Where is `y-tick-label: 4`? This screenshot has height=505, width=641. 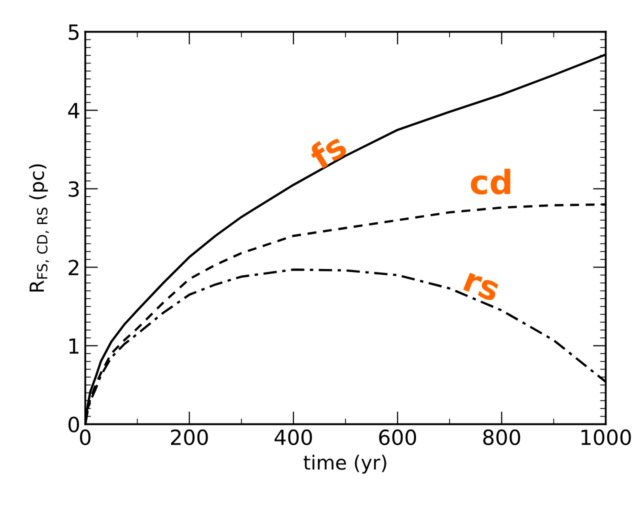 y-tick-label: 4 is located at coordinates (74, 110).